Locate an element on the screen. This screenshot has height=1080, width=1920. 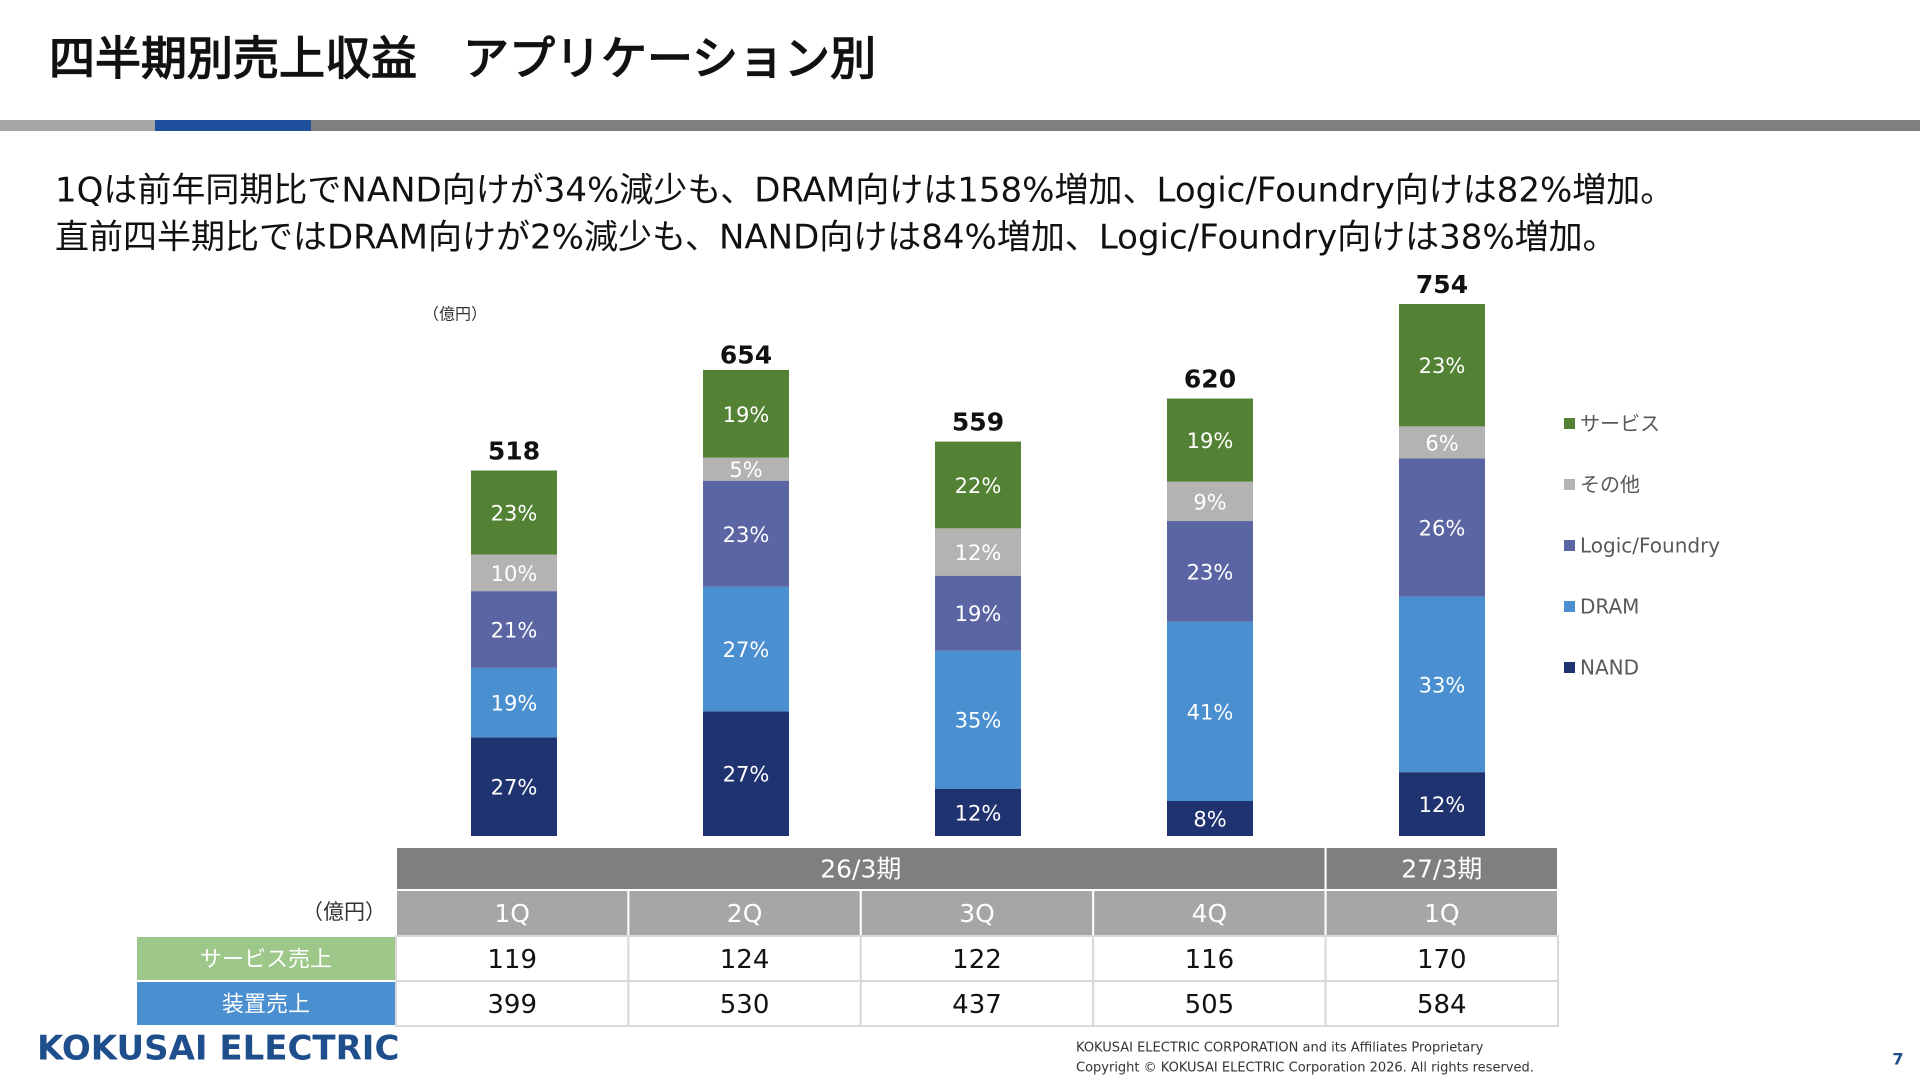
segment-label: 5% is located at coordinates (745, 470).